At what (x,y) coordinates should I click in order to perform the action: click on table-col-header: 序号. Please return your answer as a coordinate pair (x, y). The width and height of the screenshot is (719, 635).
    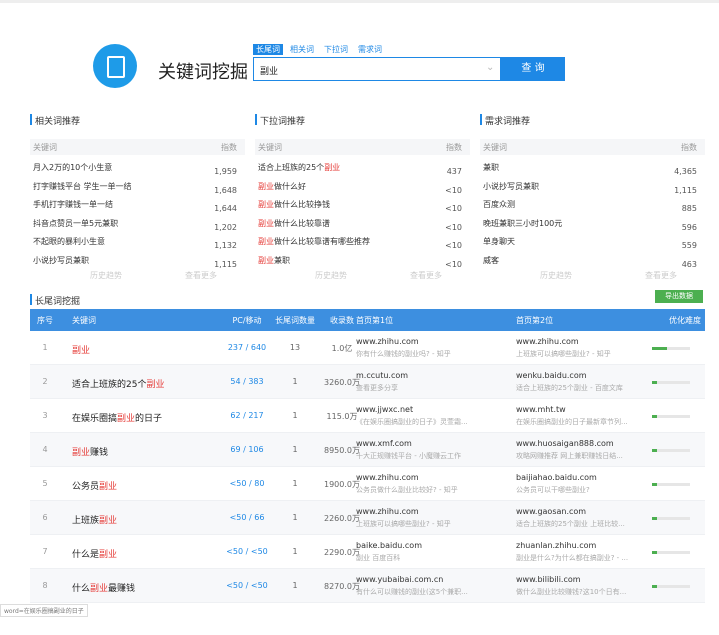
    Looking at the image, I should click on (45, 320).